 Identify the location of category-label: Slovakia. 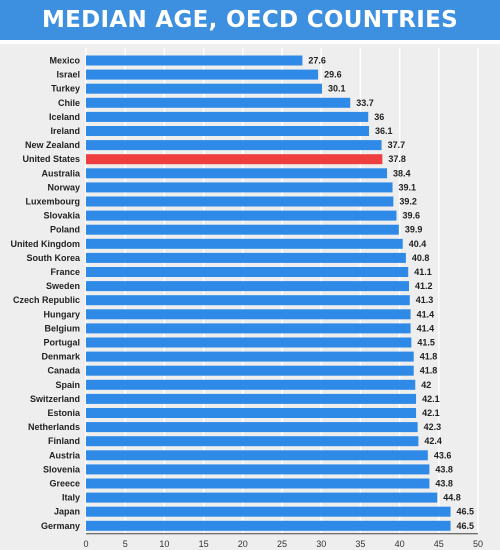
(62, 216).